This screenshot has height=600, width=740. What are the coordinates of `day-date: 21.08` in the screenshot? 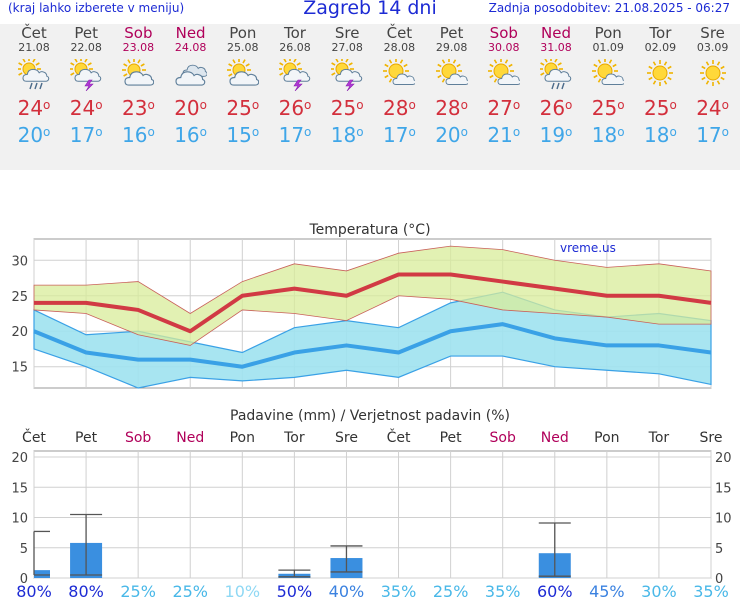 It's located at (34, 47).